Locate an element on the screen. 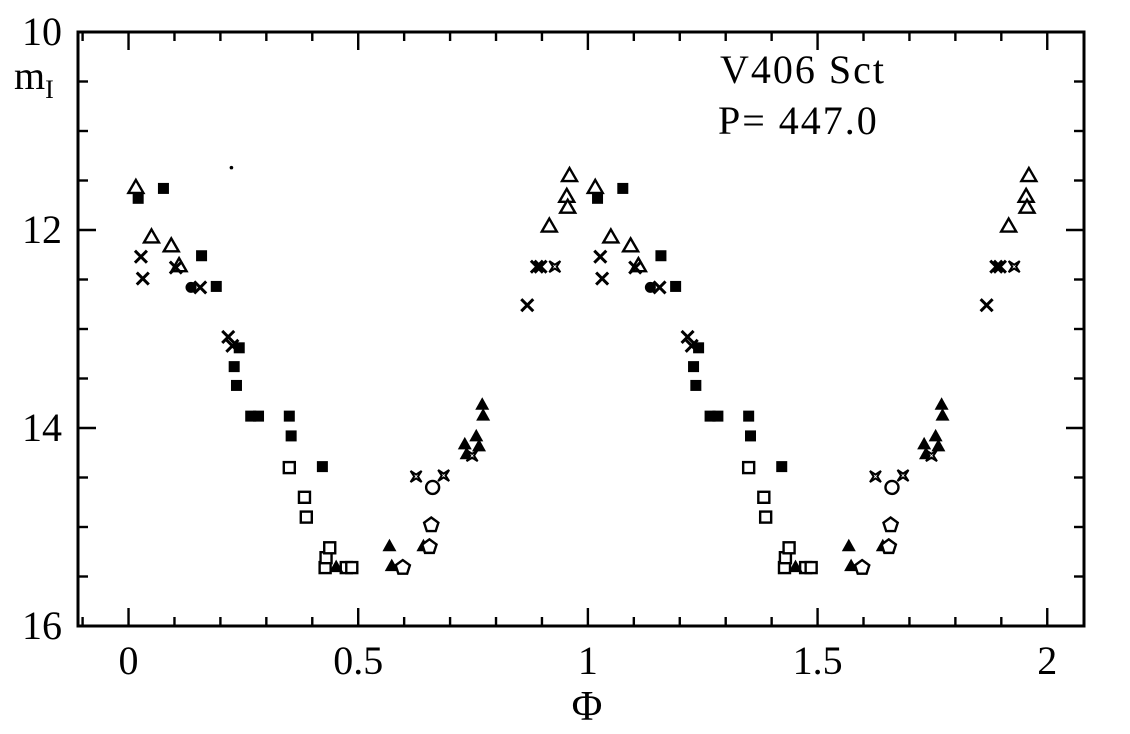 The image size is (1130, 734). series-scan-speck is located at coordinates (231, 167).